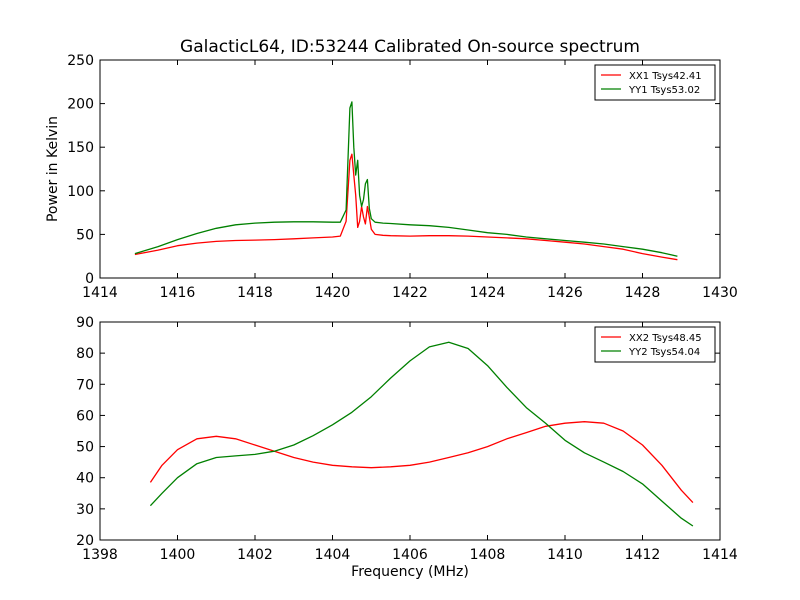 The image size is (800, 600). What do you see at coordinates (664, 90) in the screenshot?
I see `legend-entry-2: YY1 Tsys53.02` at bounding box center [664, 90].